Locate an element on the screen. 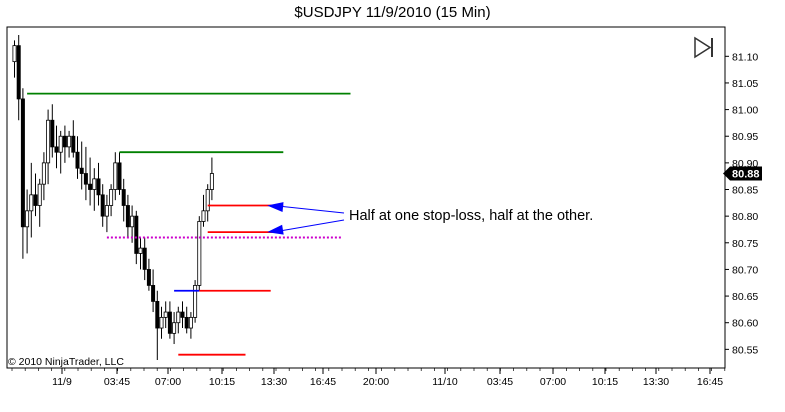 This screenshot has height=412, width=785. scroll-to-end-icon is located at coordinates (703, 47).